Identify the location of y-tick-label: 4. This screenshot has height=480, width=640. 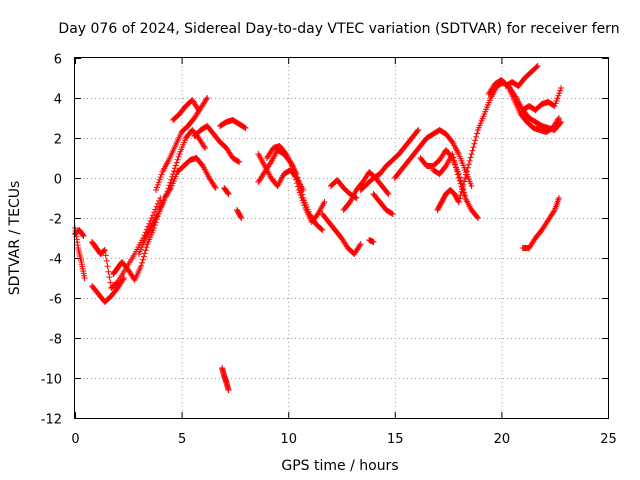
(58, 100).